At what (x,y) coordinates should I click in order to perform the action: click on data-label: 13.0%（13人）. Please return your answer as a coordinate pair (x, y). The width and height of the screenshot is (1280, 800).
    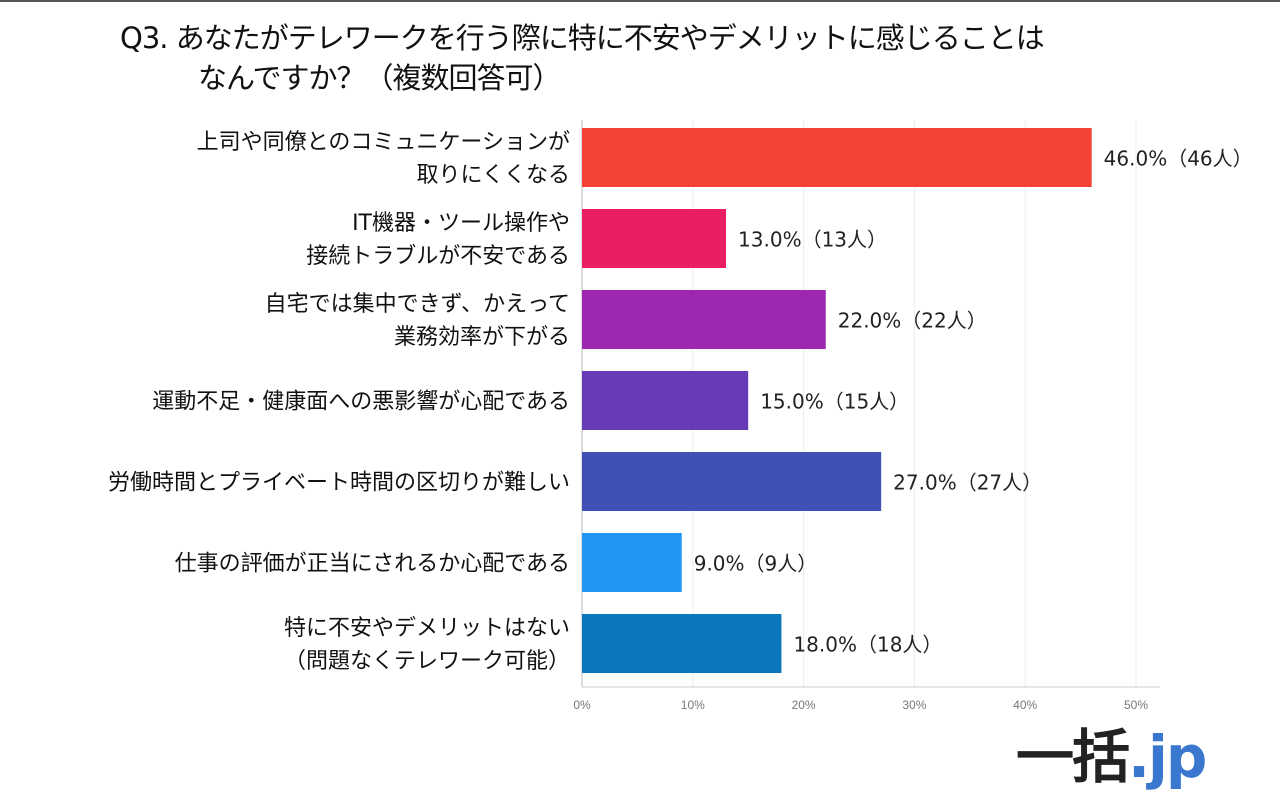
    Looking at the image, I should click on (812, 240).